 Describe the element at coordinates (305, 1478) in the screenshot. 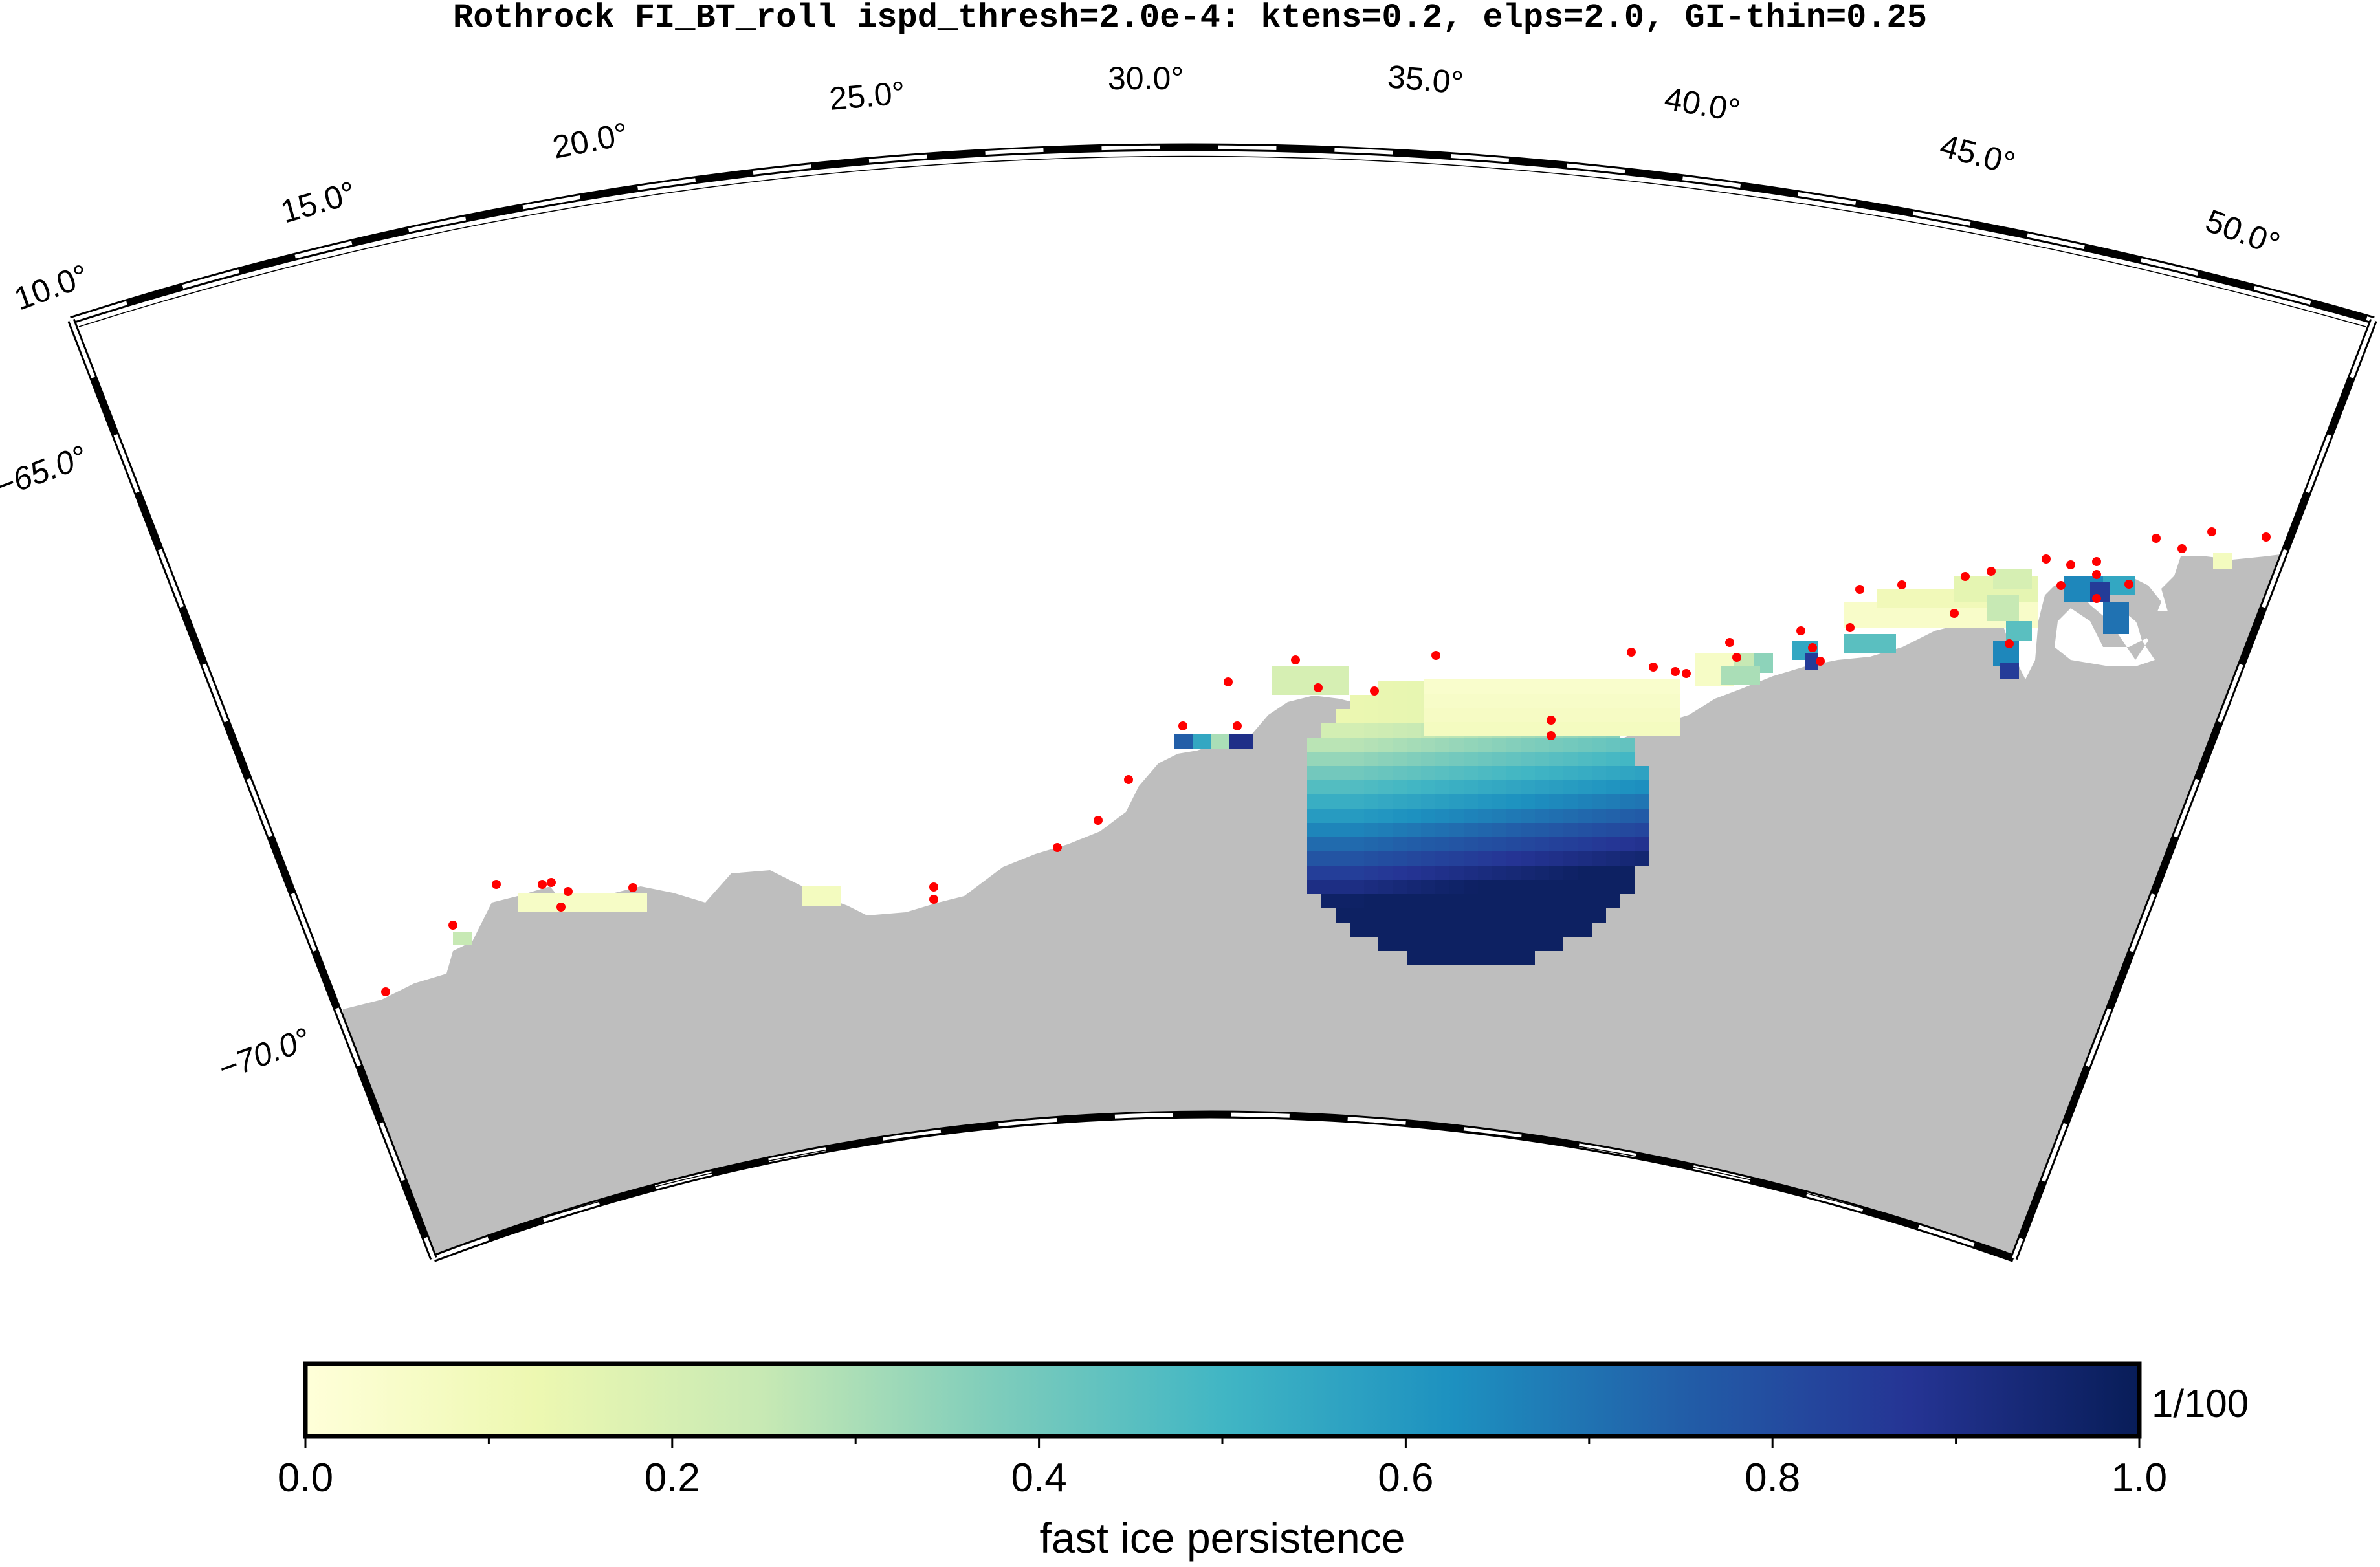

I see `colorbar-tick-label: 0.0` at that location.